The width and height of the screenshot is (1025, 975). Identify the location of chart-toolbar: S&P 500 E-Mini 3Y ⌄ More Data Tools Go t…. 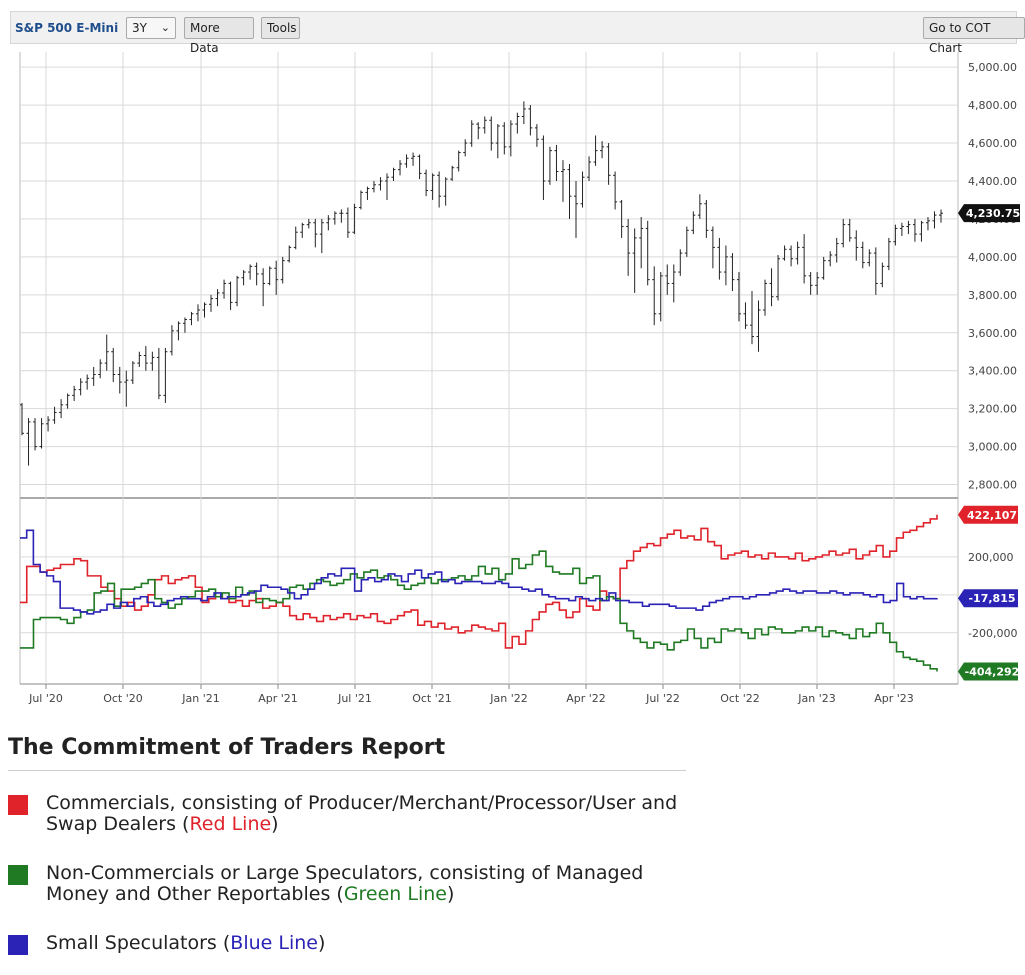
(517, 33).